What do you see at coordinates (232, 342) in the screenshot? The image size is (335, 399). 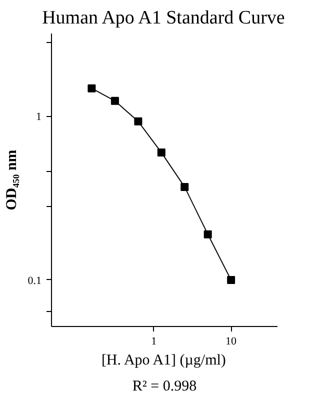 I see `x-tick-label: 10` at bounding box center [232, 342].